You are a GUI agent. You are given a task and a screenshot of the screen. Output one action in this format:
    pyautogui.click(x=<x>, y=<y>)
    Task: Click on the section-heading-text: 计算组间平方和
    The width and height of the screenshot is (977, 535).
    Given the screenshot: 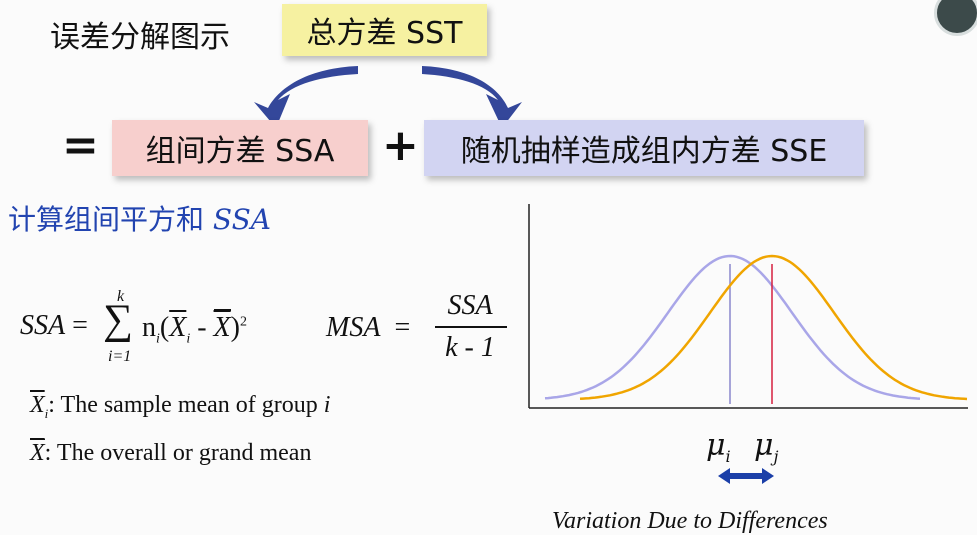 What is the action you would take?
    pyautogui.click(x=106, y=219)
    